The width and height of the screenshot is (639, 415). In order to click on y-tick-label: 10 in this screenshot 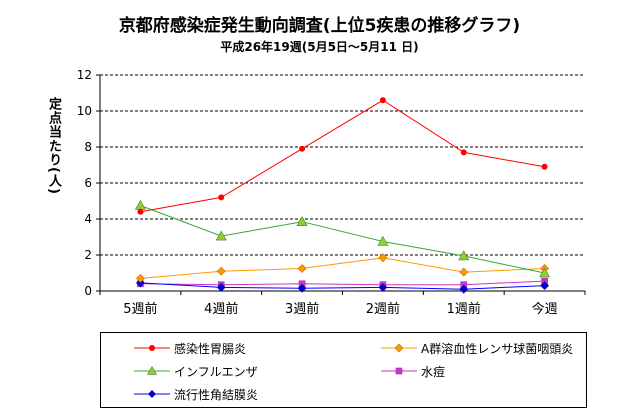, I will do `click(84, 111)`.